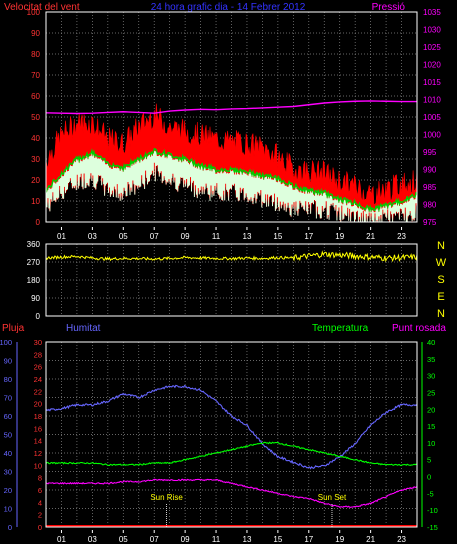  I want to click on rain-y-tick-label: 2, so click(40, 515).